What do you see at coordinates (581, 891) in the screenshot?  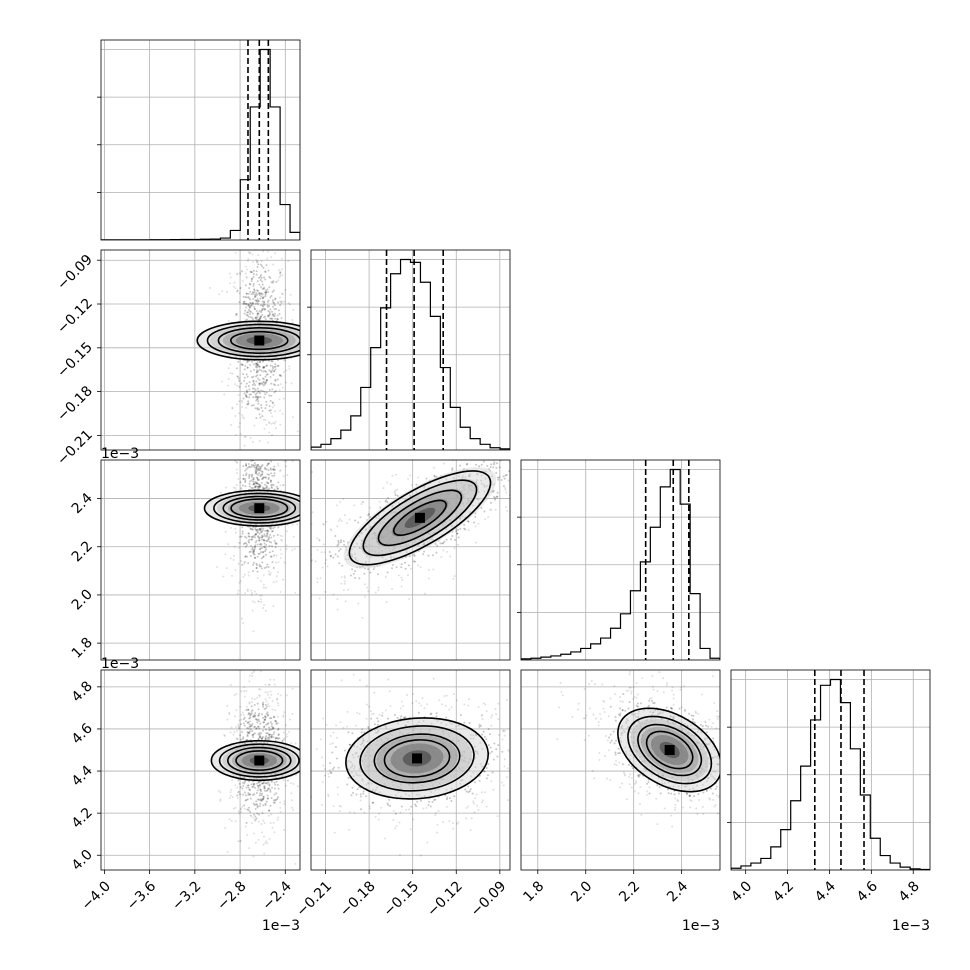 I see `x-tick-label: 2.0` at bounding box center [581, 891].